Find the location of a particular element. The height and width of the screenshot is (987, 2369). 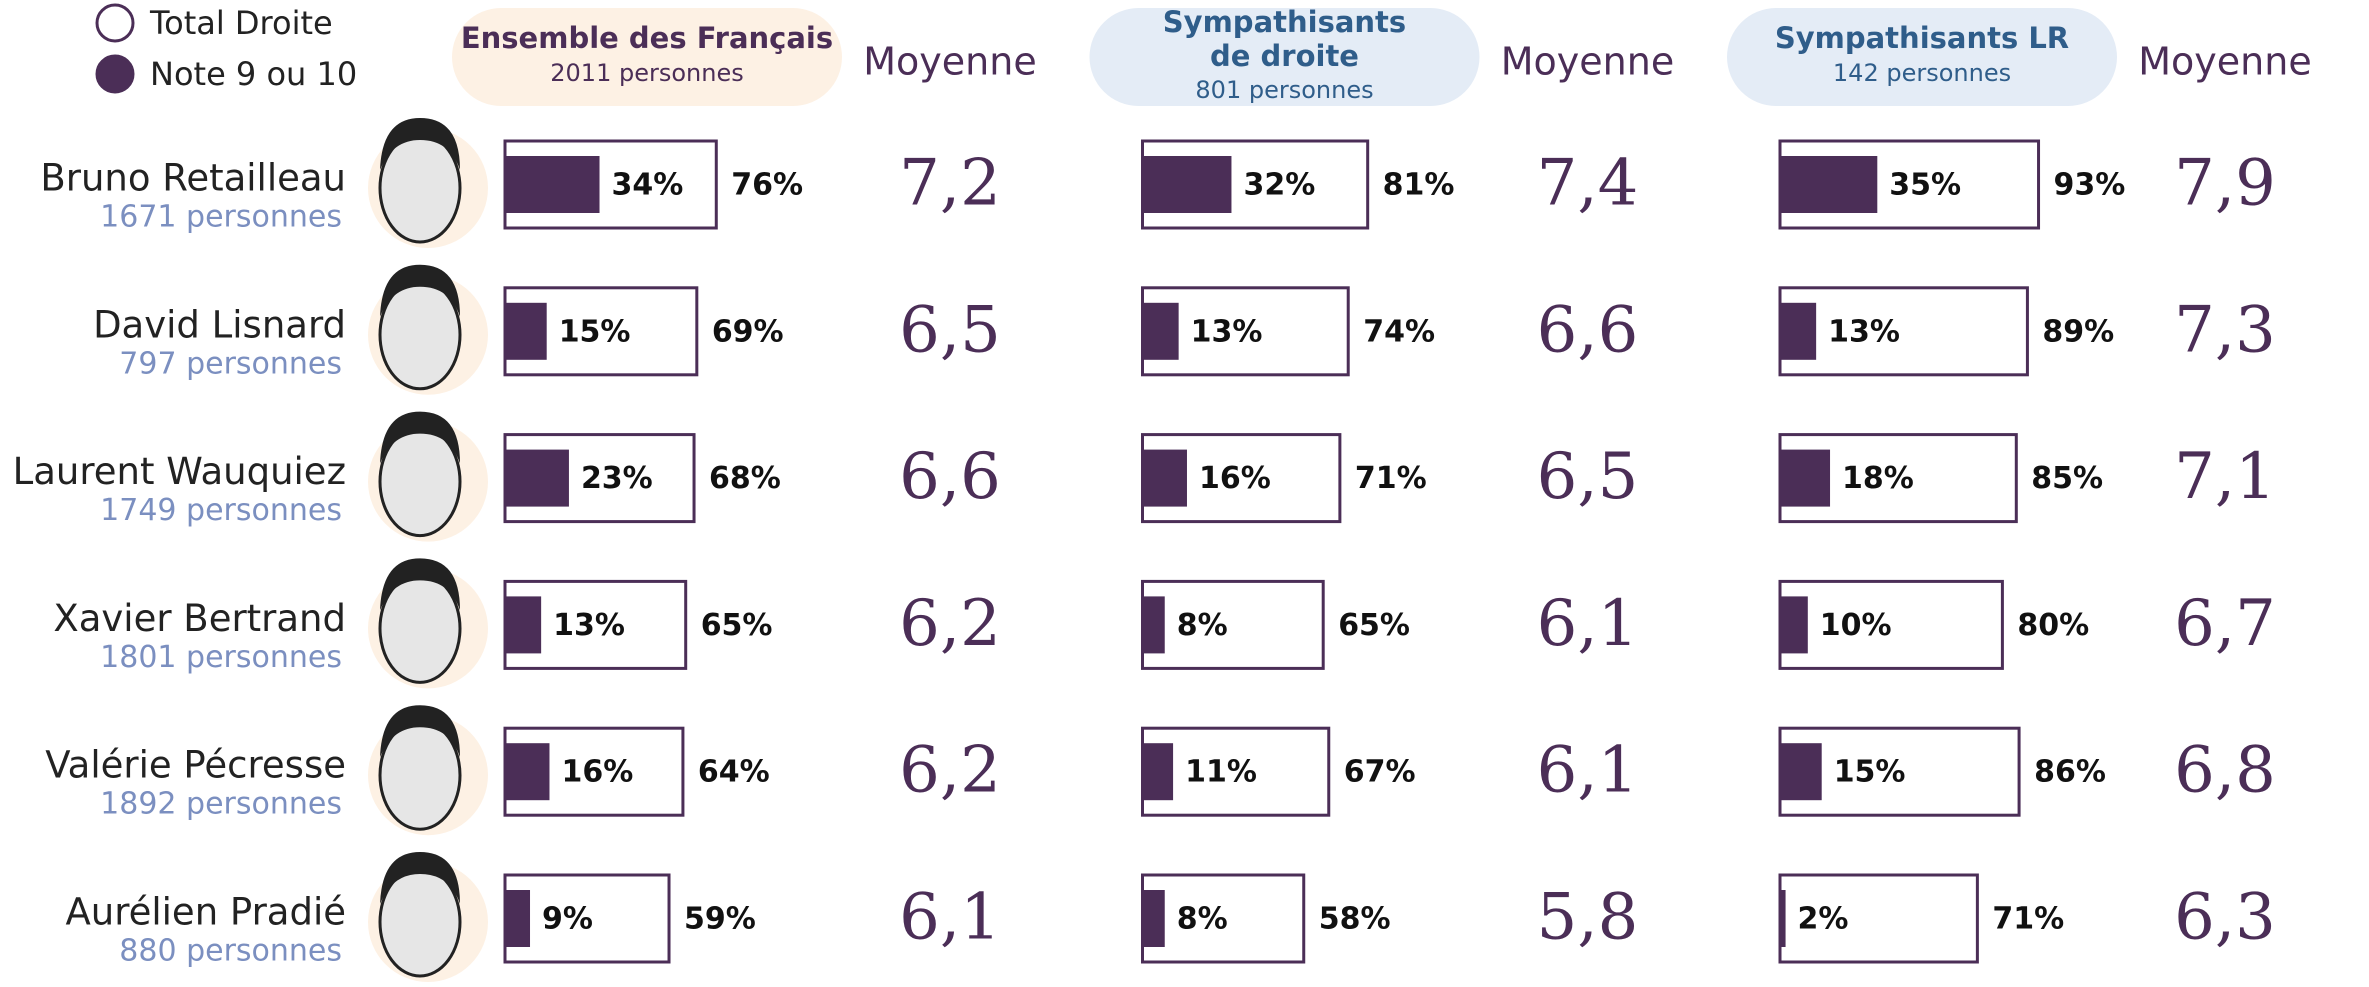

mean-value: 6,3 is located at coordinates (2225, 918).